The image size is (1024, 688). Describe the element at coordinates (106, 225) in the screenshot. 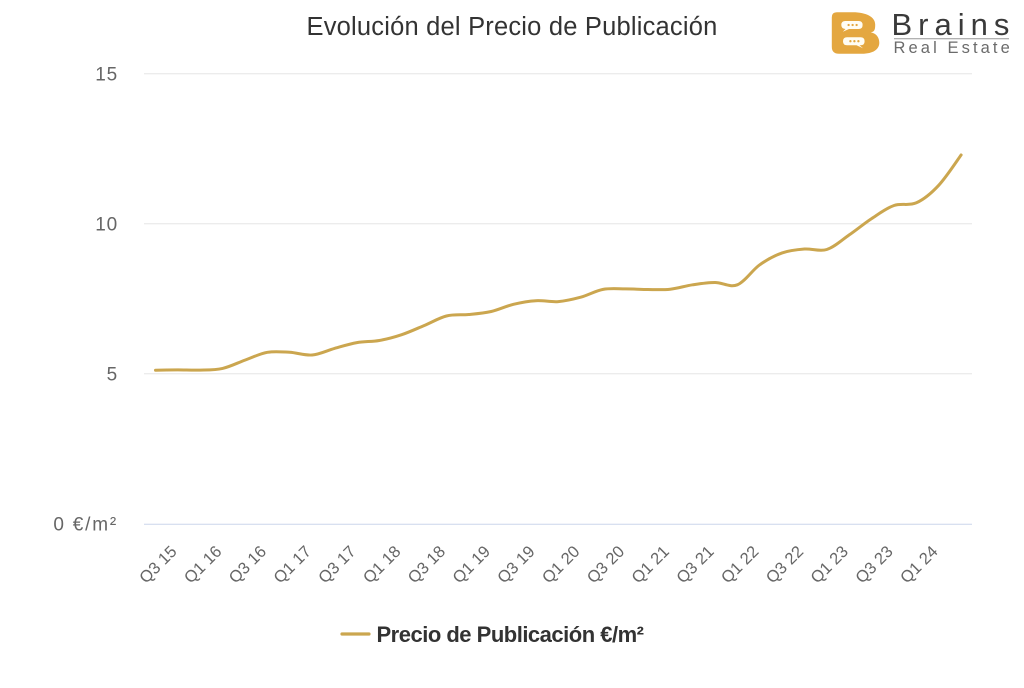

I see `svg-text: 10` at that location.